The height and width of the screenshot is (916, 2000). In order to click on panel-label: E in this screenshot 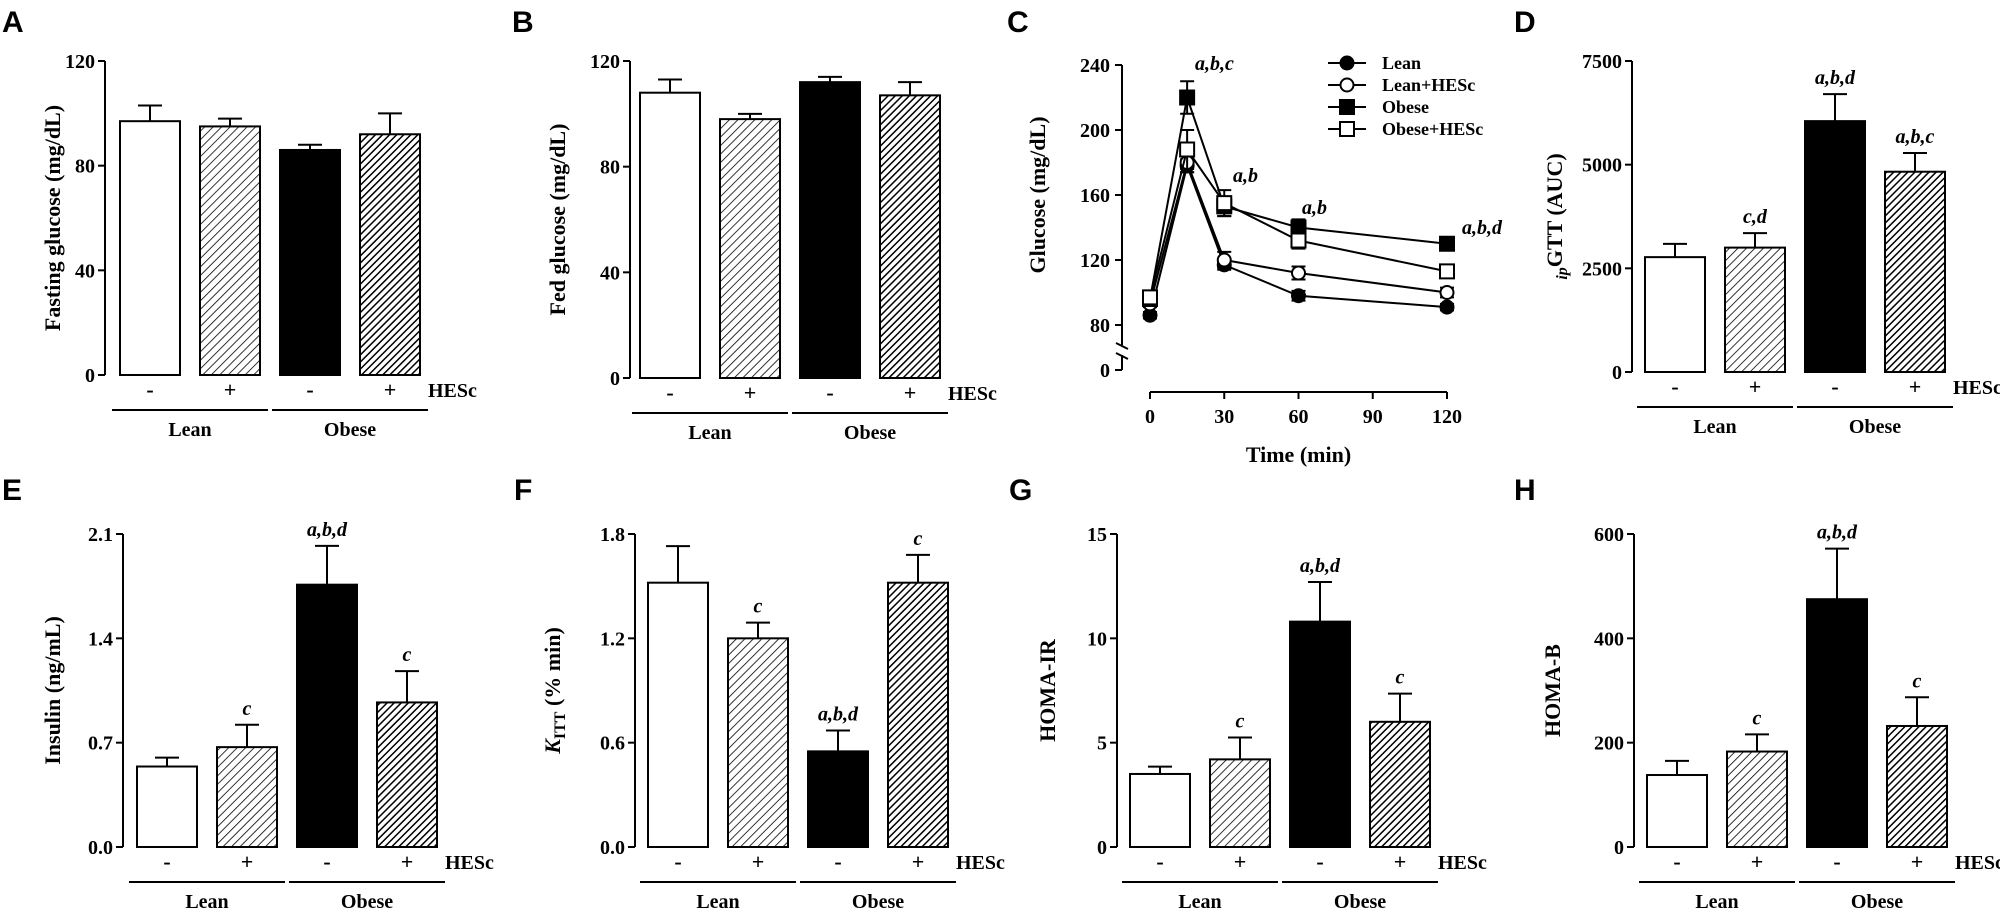, I will do `click(12, 490)`.